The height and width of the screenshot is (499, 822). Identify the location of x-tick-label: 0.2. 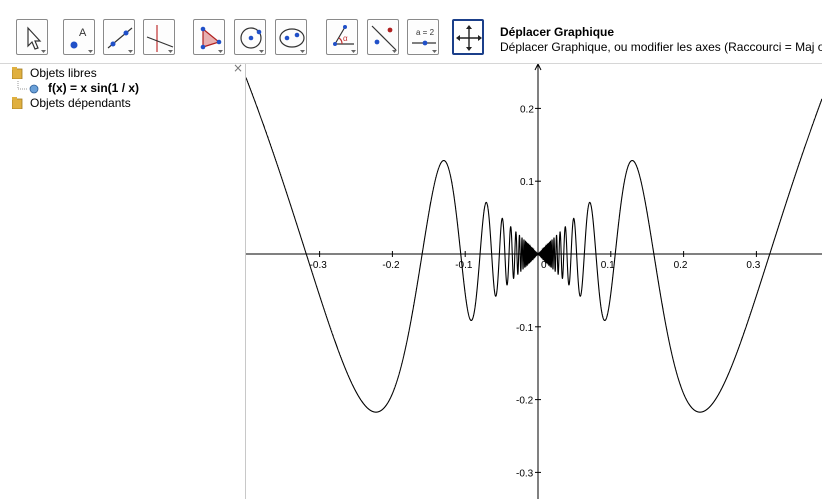
(681, 265).